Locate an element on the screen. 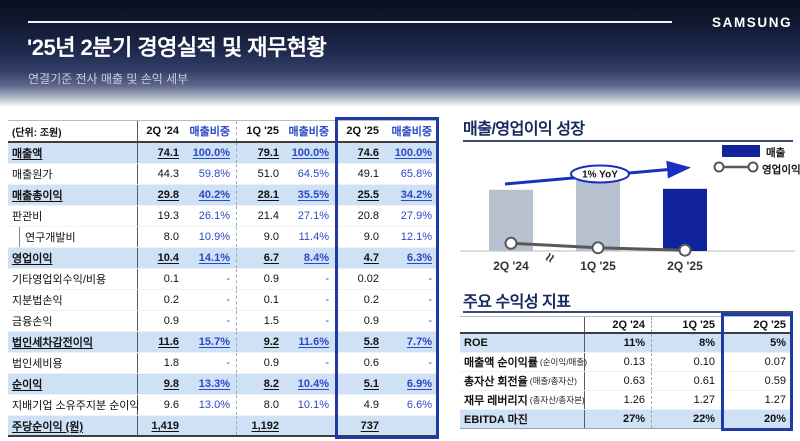 This screenshot has width=800, height=441. cell-value: 51.0 is located at coordinates (268, 174).